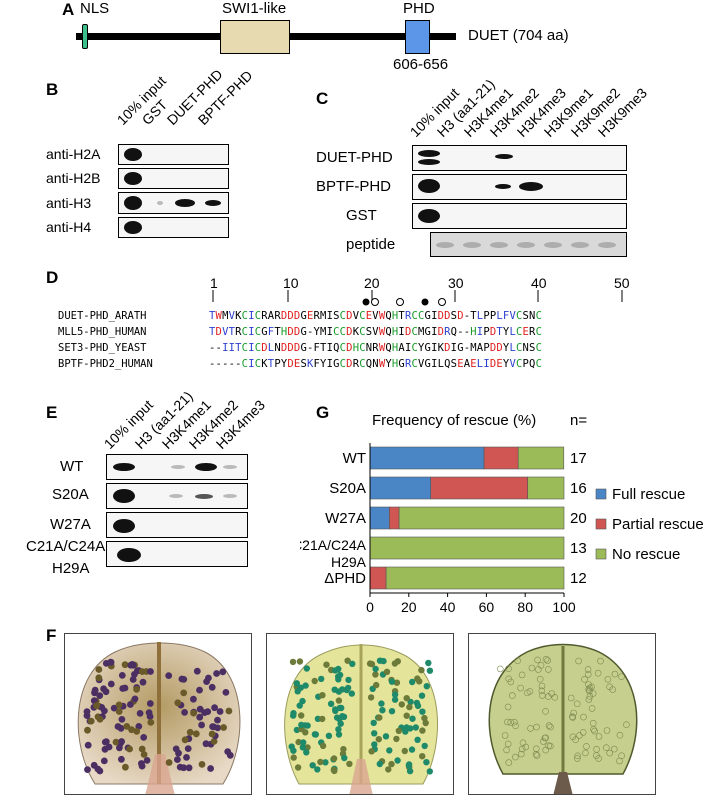 The width and height of the screenshot is (716, 800). Describe the element at coordinates (519, 187) in the screenshot. I see `c-blot-bptf` at that location.